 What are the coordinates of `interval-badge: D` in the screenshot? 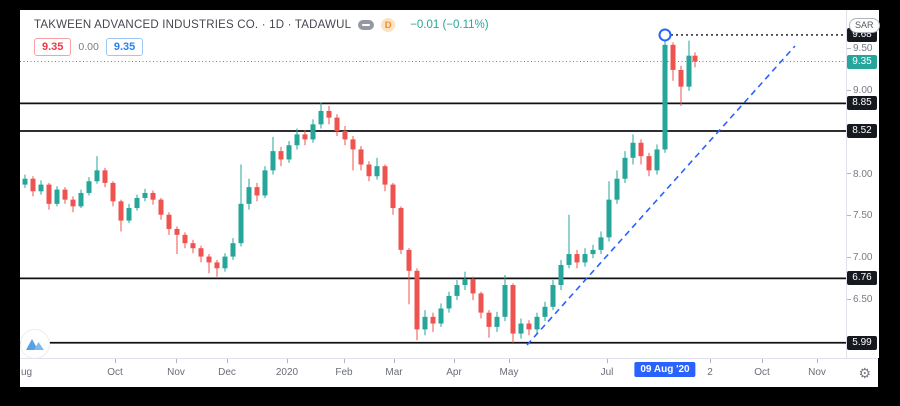 It's located at (388, 25).